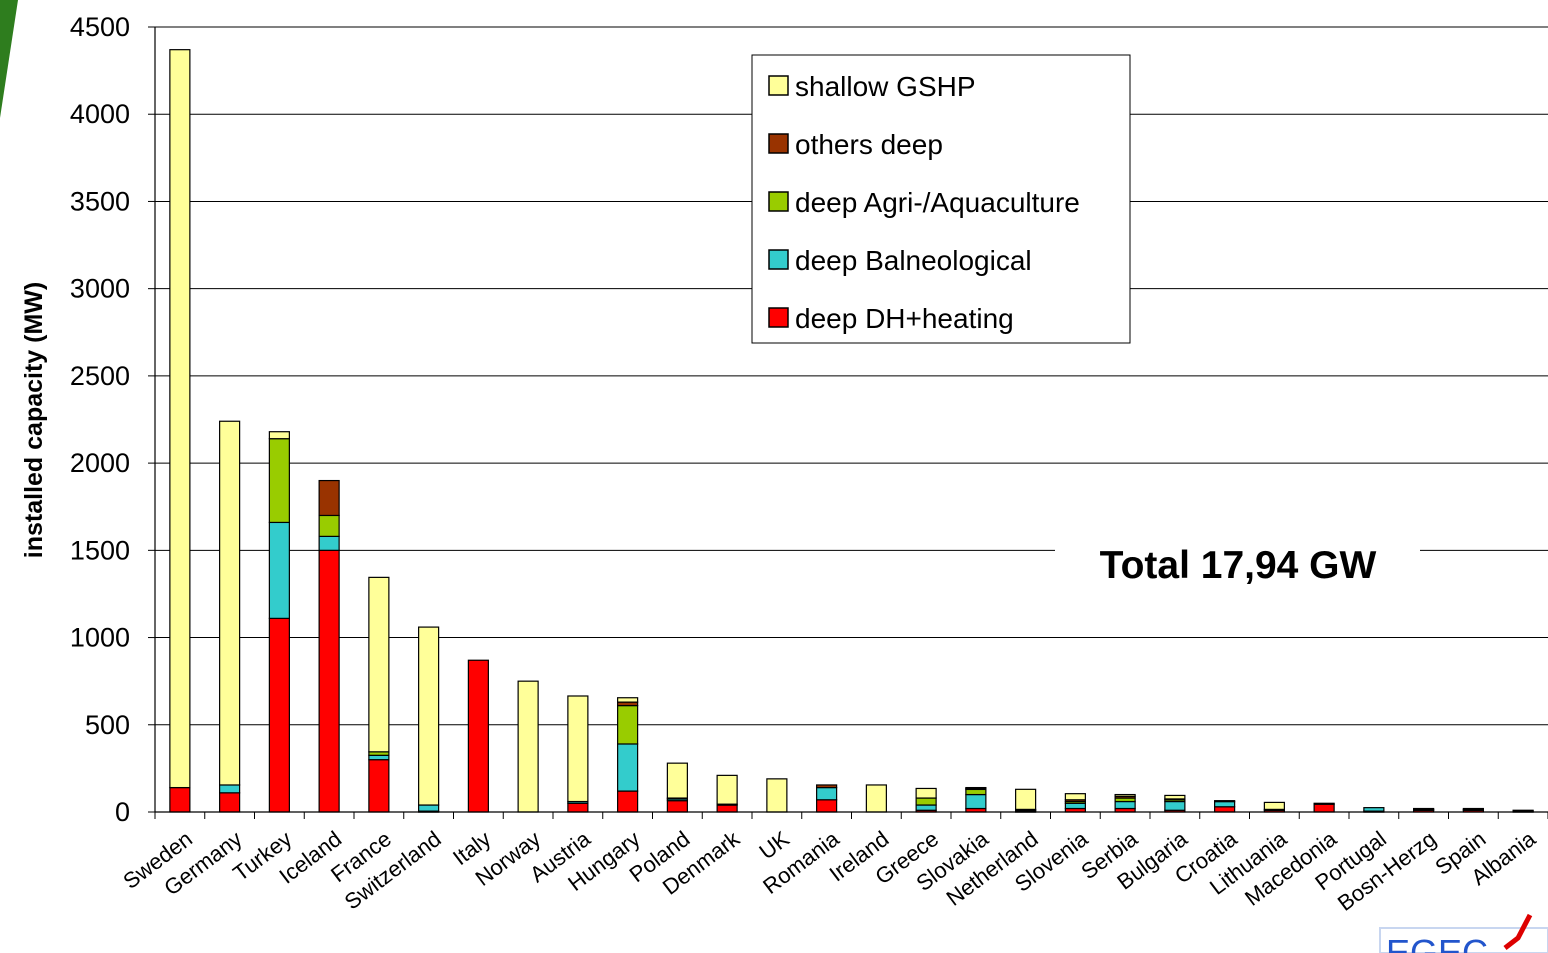 The height and width of the screenshot is (953, 1548). Describe the element at coordinates (100, 114) in the screenshot. I see `y-tick-label: 4000` at that location.